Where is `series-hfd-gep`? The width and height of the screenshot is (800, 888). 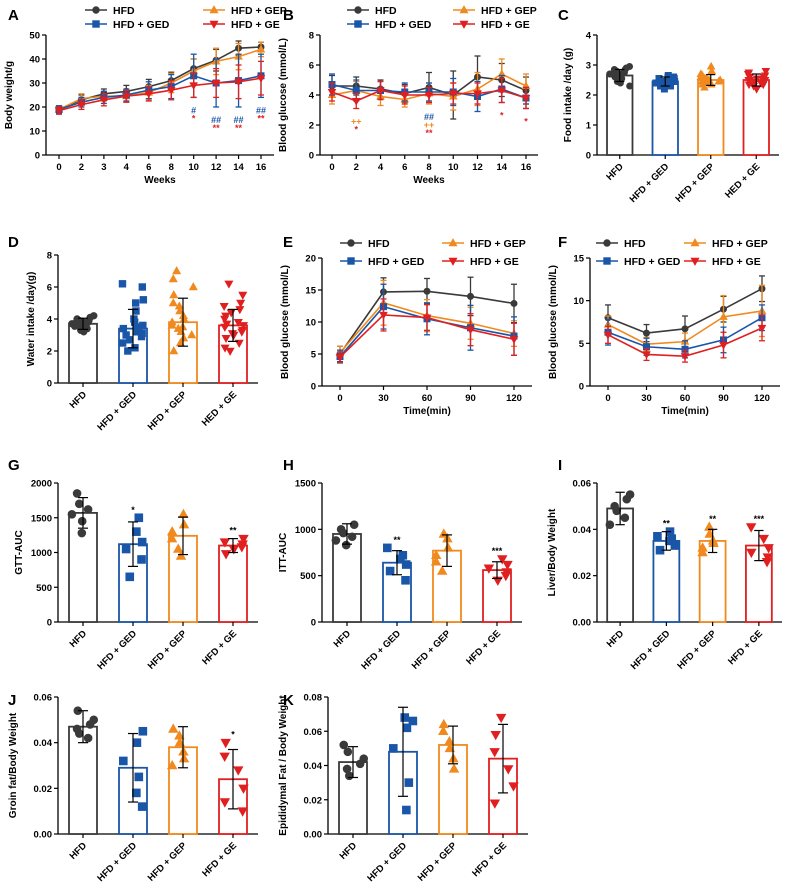
series-hfd-gep is located at coordinates (160, 77).